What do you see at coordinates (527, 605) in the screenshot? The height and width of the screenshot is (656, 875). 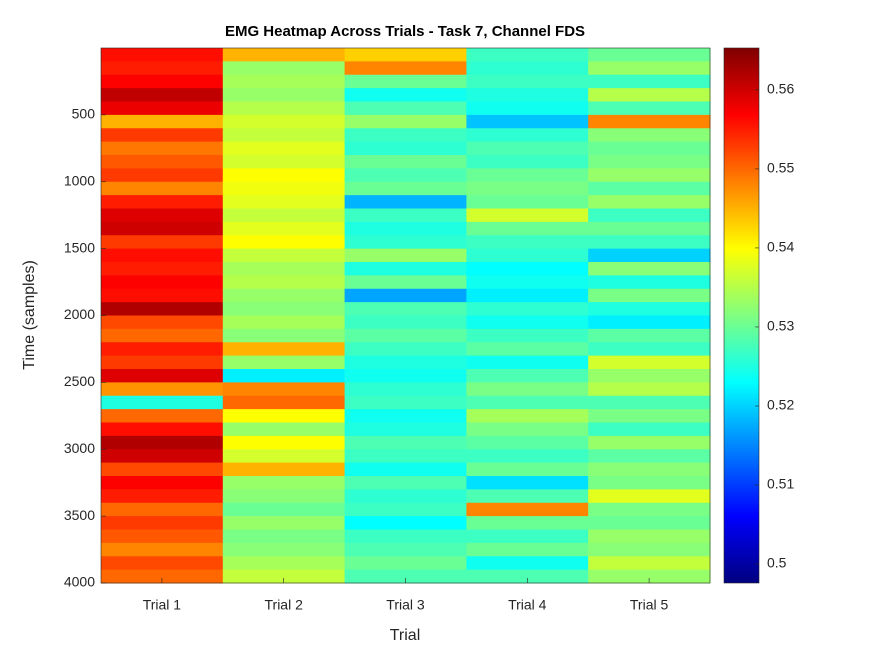 I see `x-tick-label: Trial 4` at bounding box center [527, 605].